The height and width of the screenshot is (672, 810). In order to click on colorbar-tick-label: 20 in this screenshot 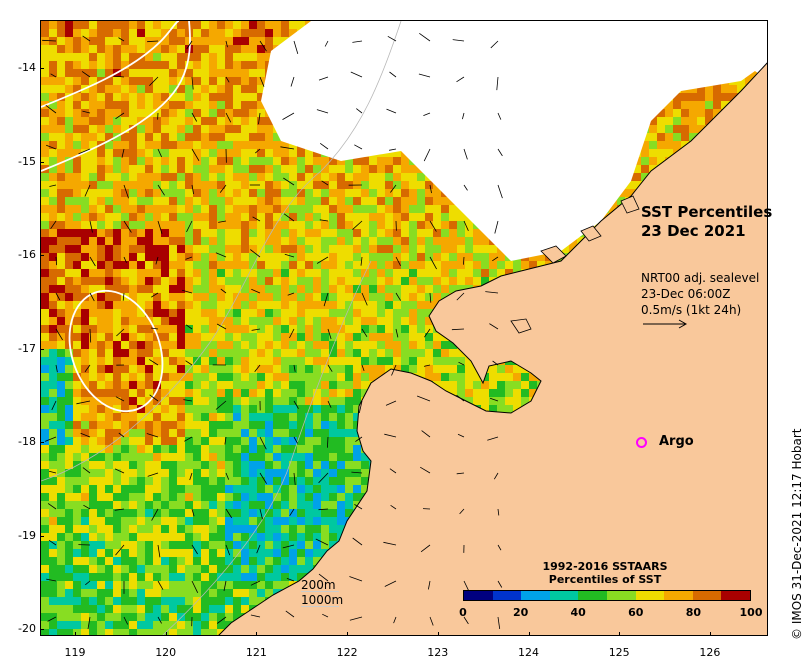, I will do `click(520, 612)`.